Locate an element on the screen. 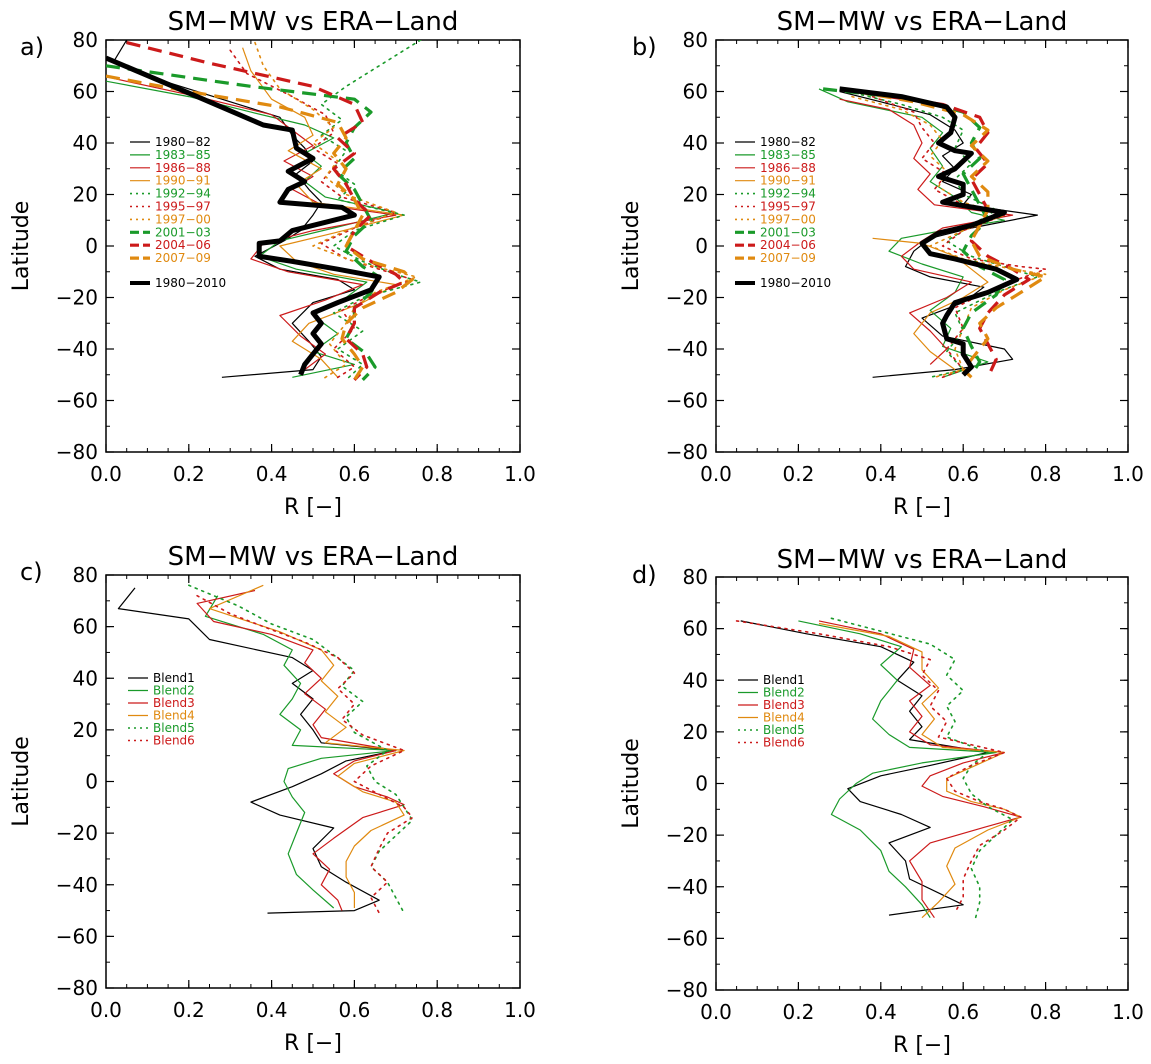  legend-label: 1990−91 is located at coordinates (788, 181).